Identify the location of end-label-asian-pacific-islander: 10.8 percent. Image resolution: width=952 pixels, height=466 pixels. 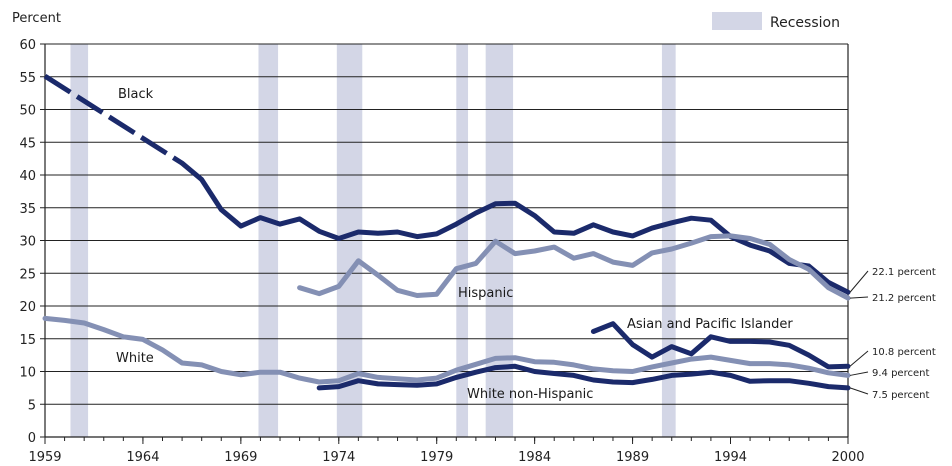
(904, 352).